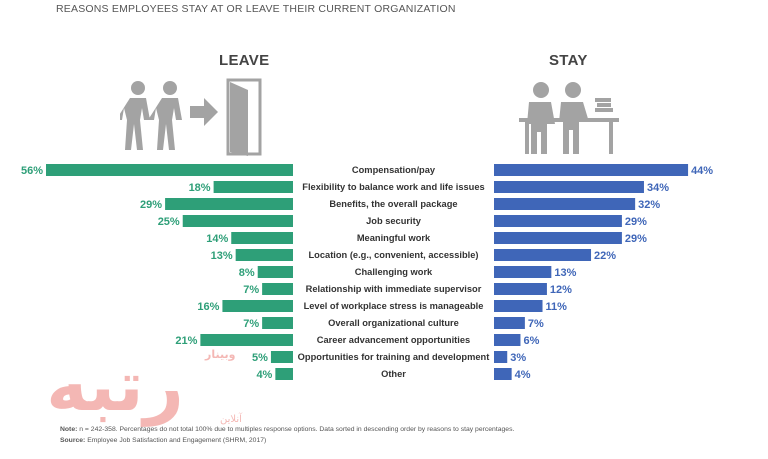 Image resolution: width=768 pixels, height=459 pixels. I want to click on stay-value-label: 11%, so click(557, 307).